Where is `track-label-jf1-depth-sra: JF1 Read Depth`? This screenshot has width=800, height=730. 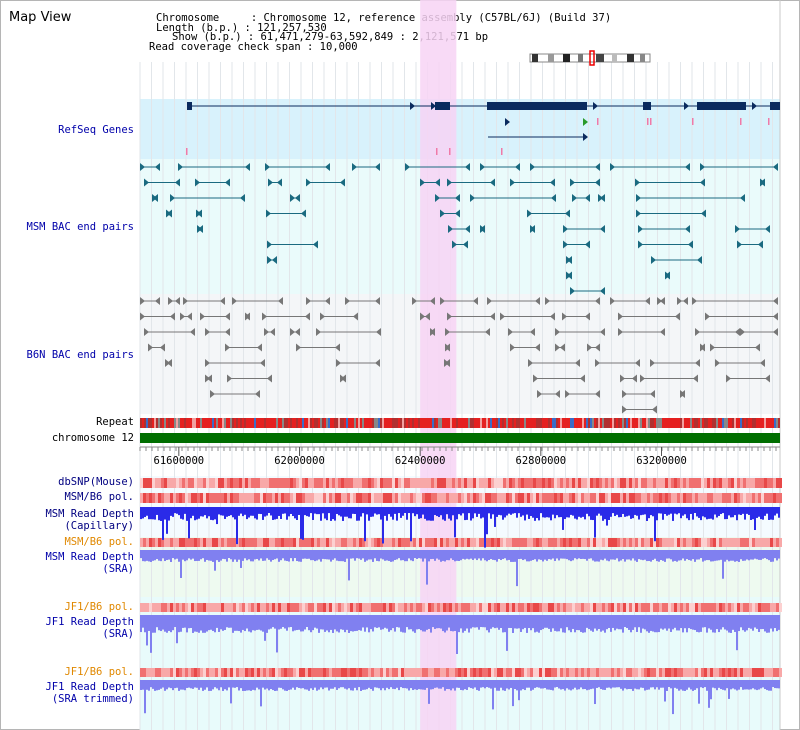 track-label-jf1-depth-sra: JF1 Read Depth is located at coordinates (89, 622).